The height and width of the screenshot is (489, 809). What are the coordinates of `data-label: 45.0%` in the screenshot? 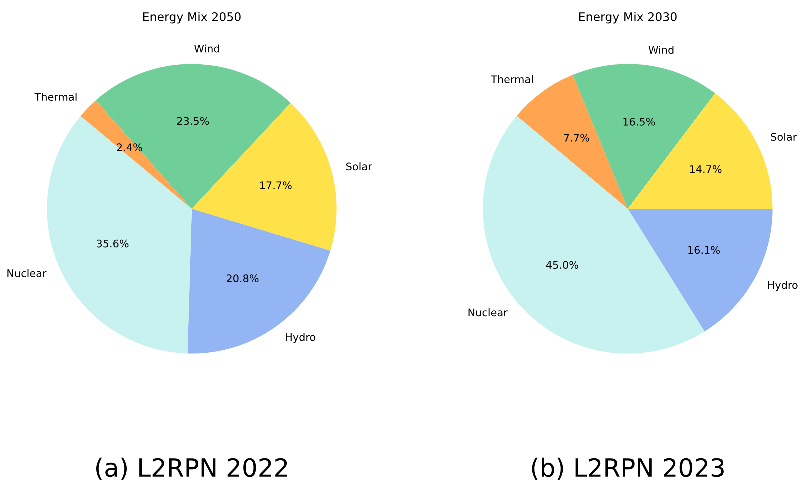 It's located at (562, 265).